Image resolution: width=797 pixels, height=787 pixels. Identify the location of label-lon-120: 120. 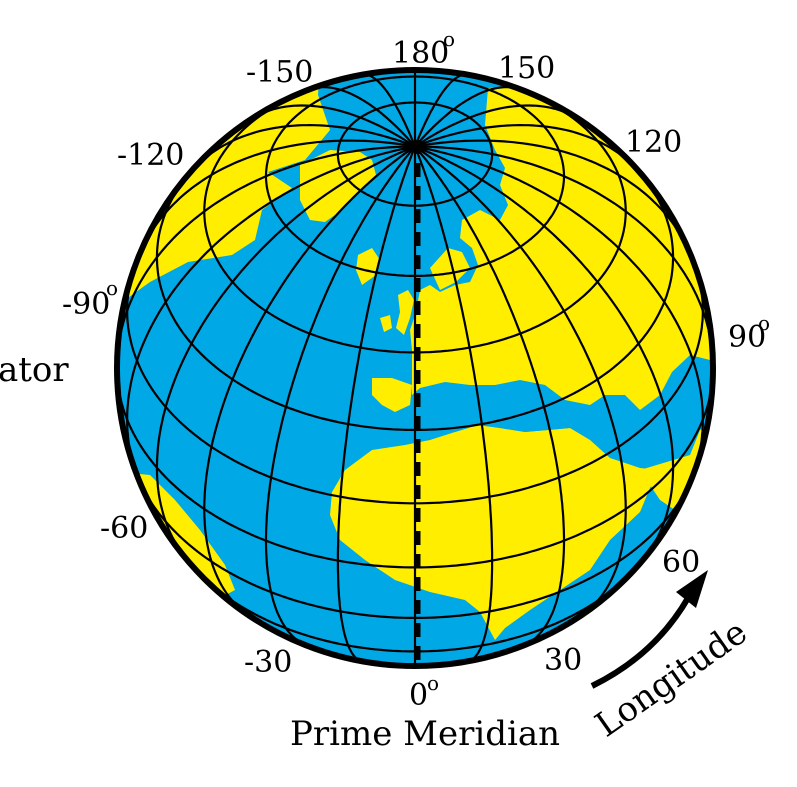
(653, 142).